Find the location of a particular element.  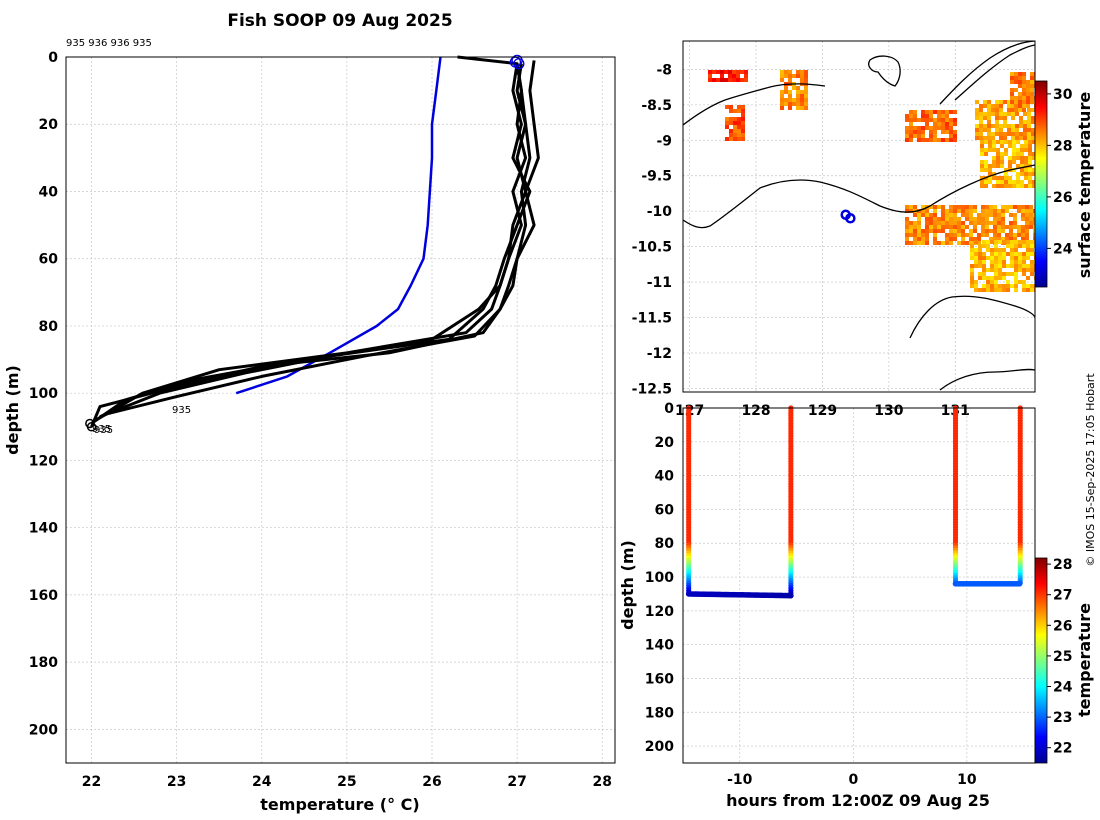

section-y-tick: 80 is located at coordinates (665, 544).